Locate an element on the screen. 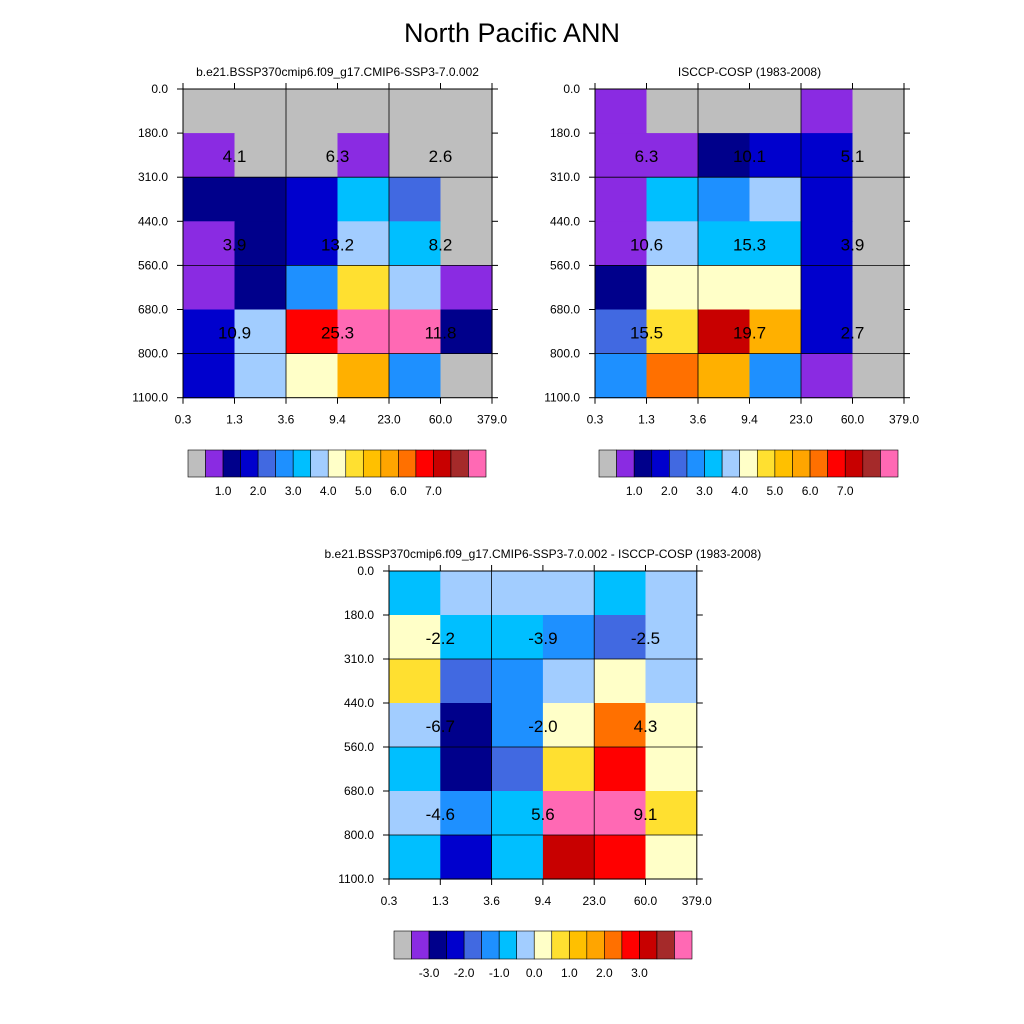 This screenshot has width=1024, height=1024. colorbar-label: 0.0 is located at coordinates (534, 973).